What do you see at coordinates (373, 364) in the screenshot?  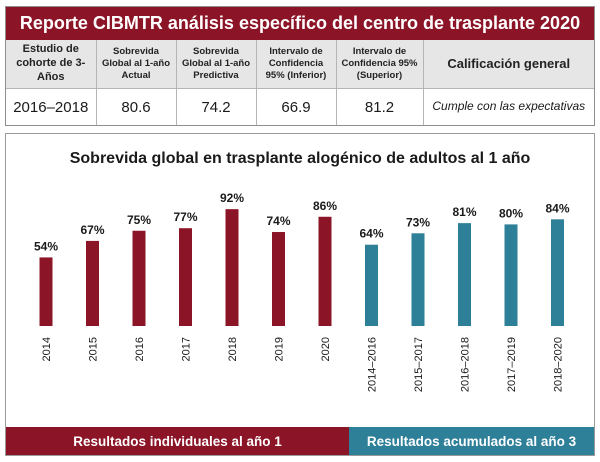 I see `x-tick-label-2014–2016: 2014–2016` at bounding box center [373, 364].